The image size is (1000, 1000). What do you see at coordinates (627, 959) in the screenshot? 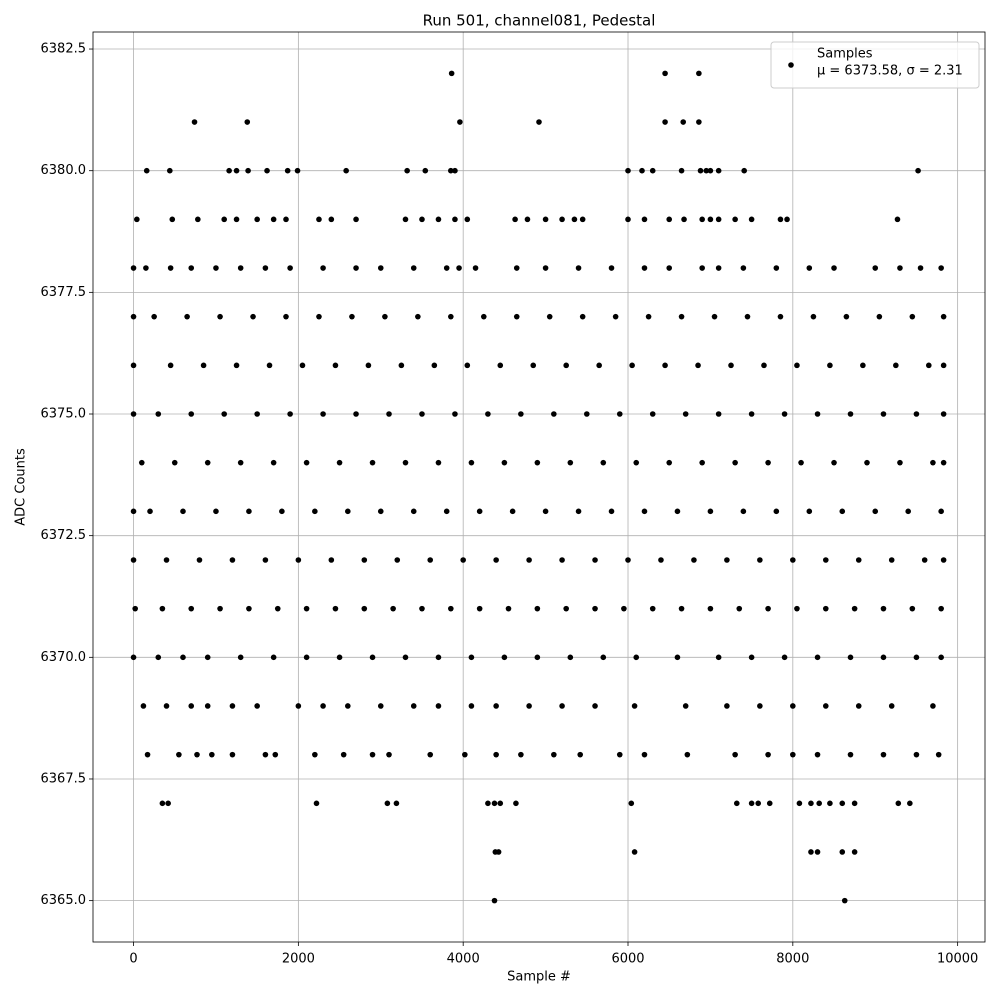
I see `x-tick-label: 6000` at bounding box center [627, 959].